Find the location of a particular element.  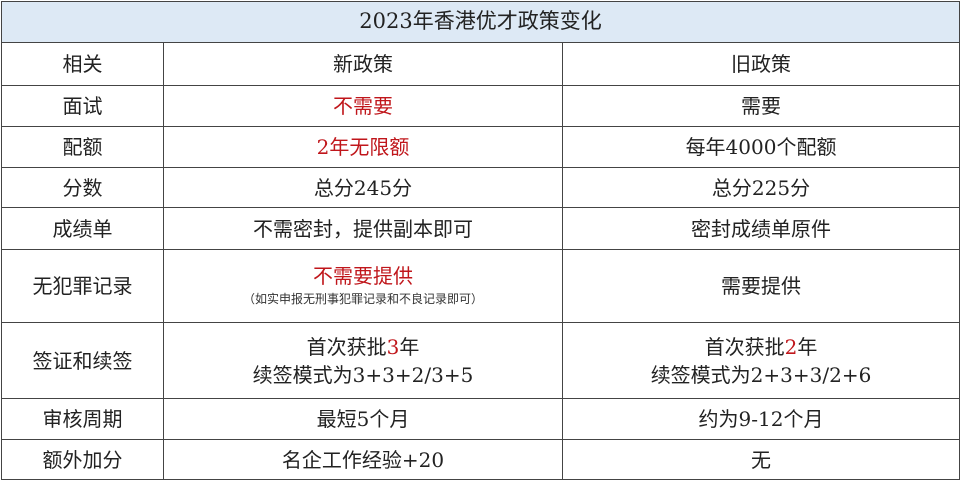

cell-note: （如实申报无刑事犯罪记录和不良记录即可） is located at coordinates (362, 299).